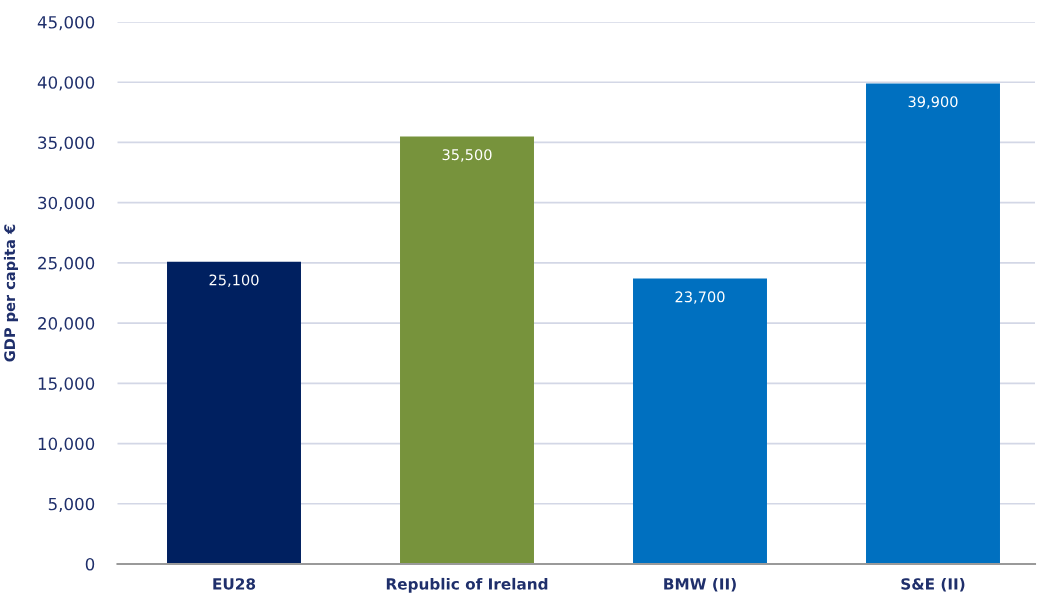  I want to click on data-label: 23,700, so click(700, 297).